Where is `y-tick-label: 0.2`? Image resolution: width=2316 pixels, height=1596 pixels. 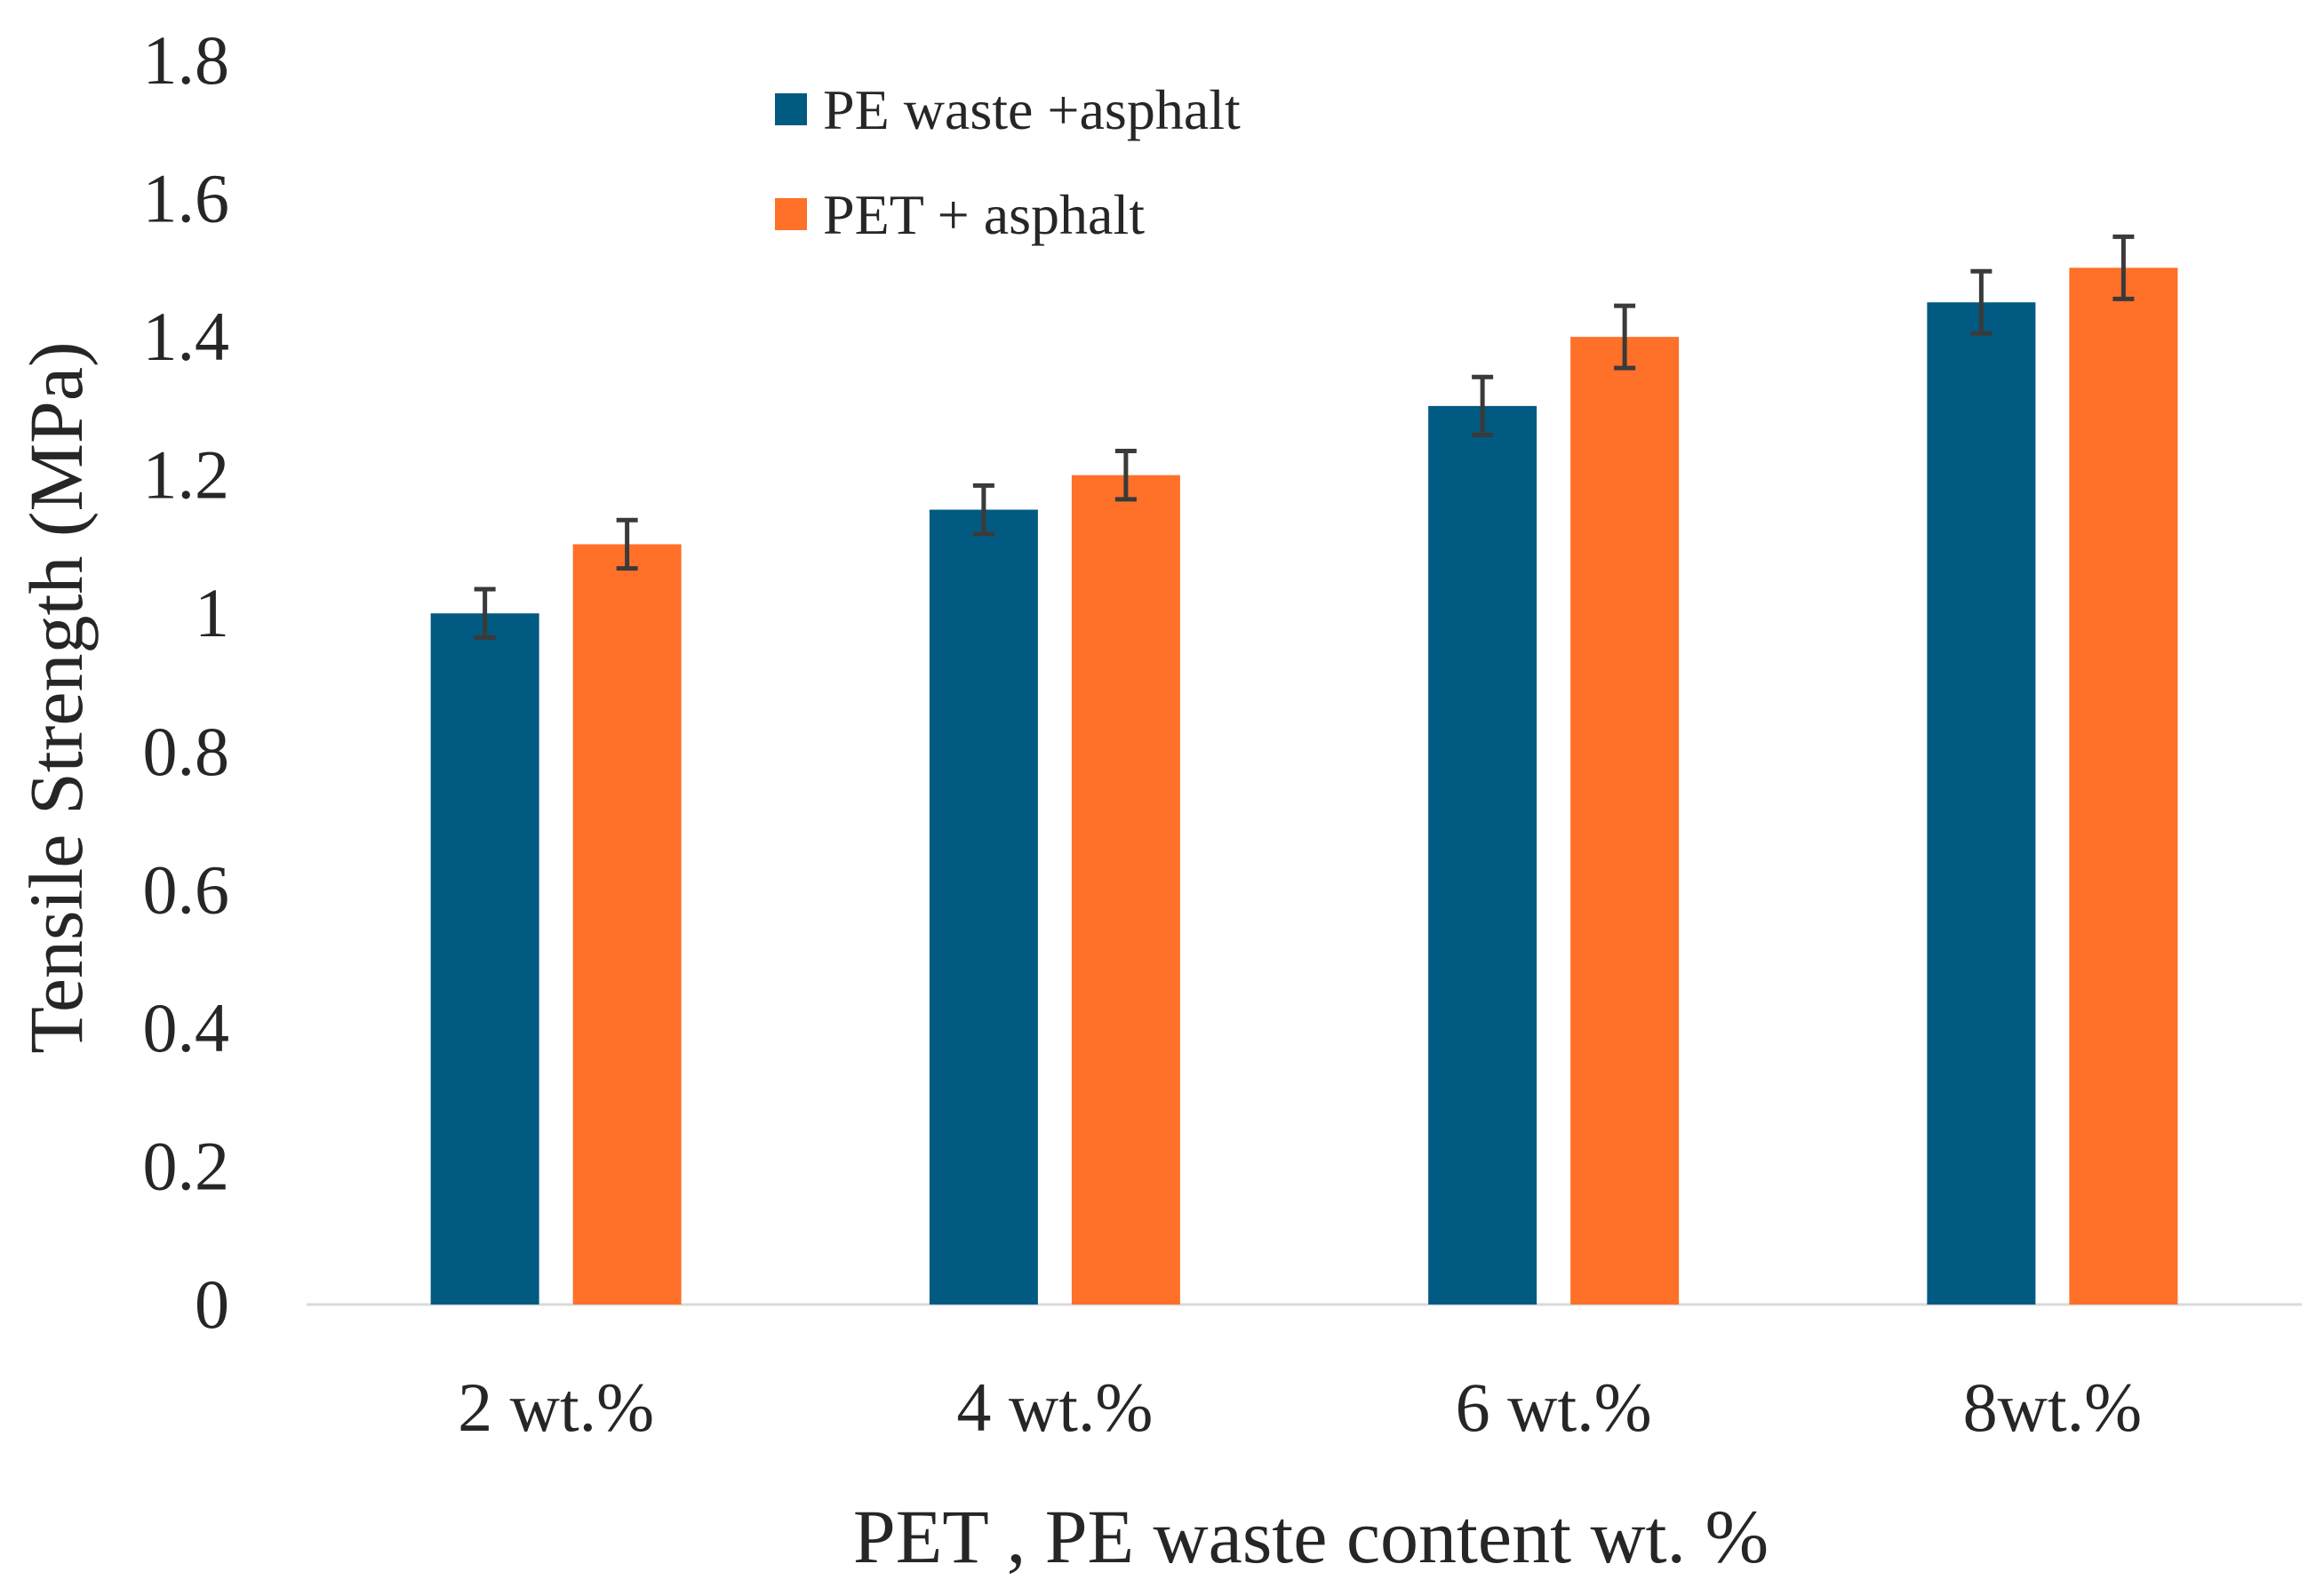
y-tick-label: 0.2 is located at coordinates (186, 1165).